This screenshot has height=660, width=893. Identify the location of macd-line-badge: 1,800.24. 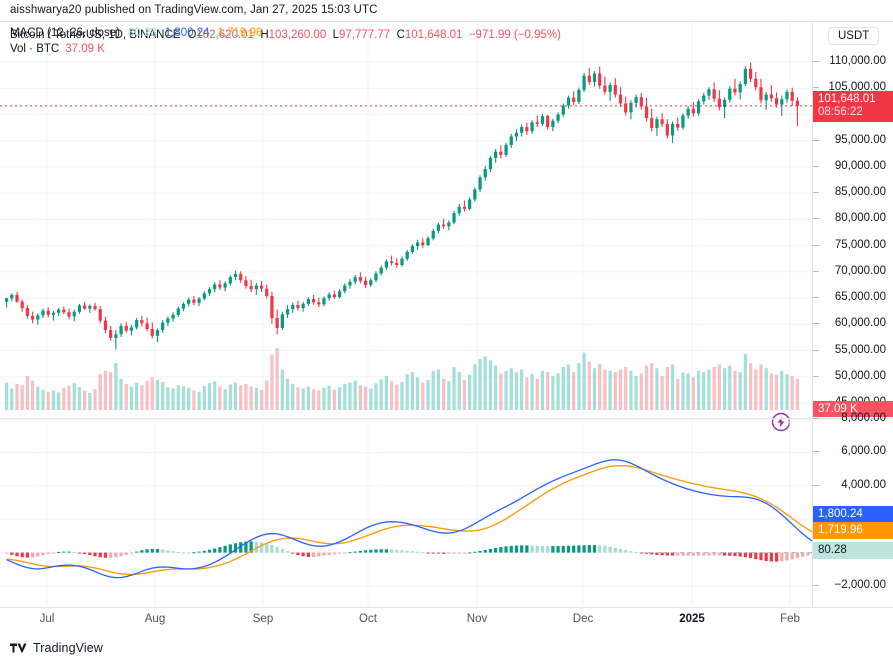
(853, 514).